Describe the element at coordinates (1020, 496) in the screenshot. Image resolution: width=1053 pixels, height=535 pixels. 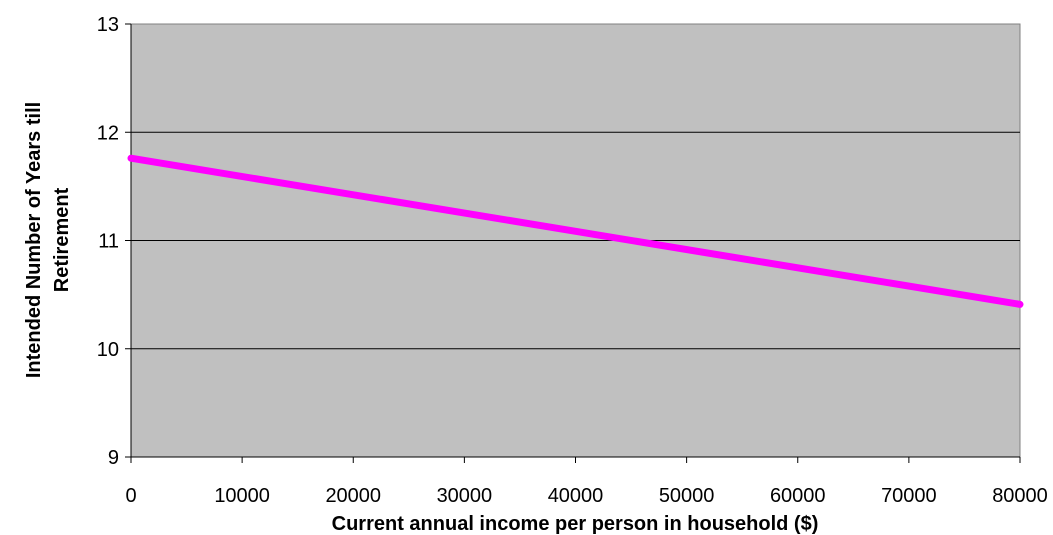
I see `x-tick-label: 80000` at that location.